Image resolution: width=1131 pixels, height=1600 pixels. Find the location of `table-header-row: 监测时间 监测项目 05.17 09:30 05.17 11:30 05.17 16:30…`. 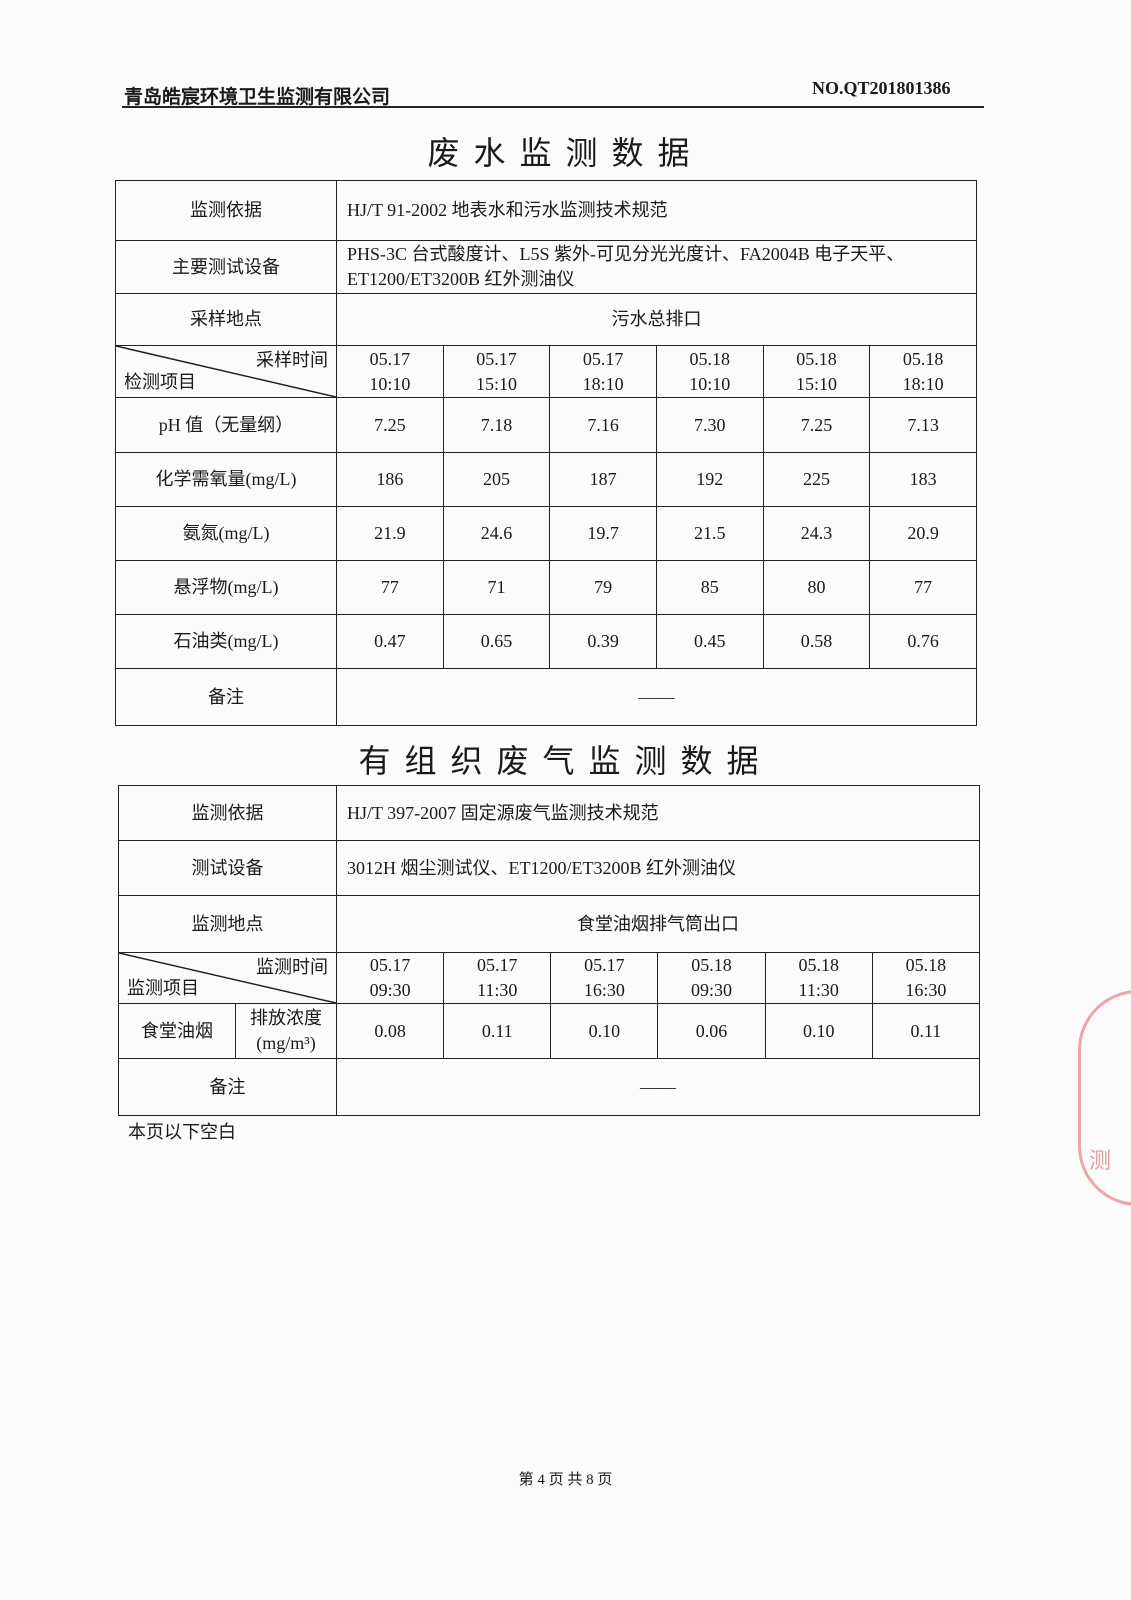

table-header-row: 监测时间 监测项目 05.17 09:30 05.17 11:30 05.17 16:30… is located at coordinates (549, 978).